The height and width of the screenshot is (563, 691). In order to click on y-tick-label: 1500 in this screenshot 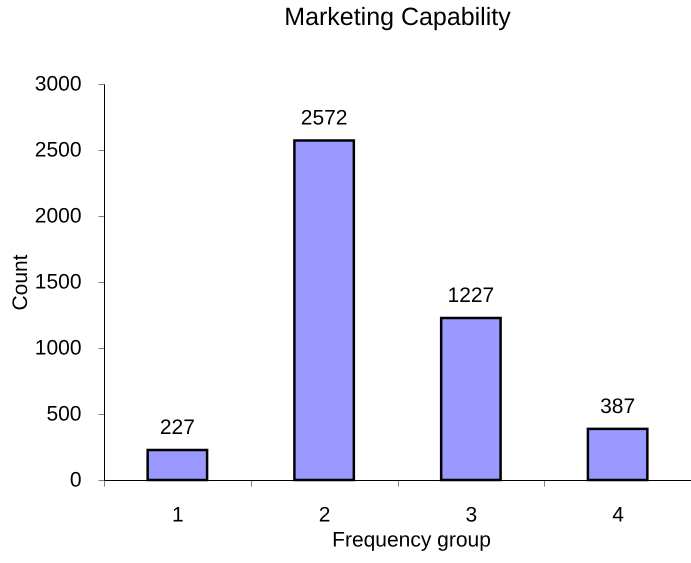, I will do `click(58, 282)`.